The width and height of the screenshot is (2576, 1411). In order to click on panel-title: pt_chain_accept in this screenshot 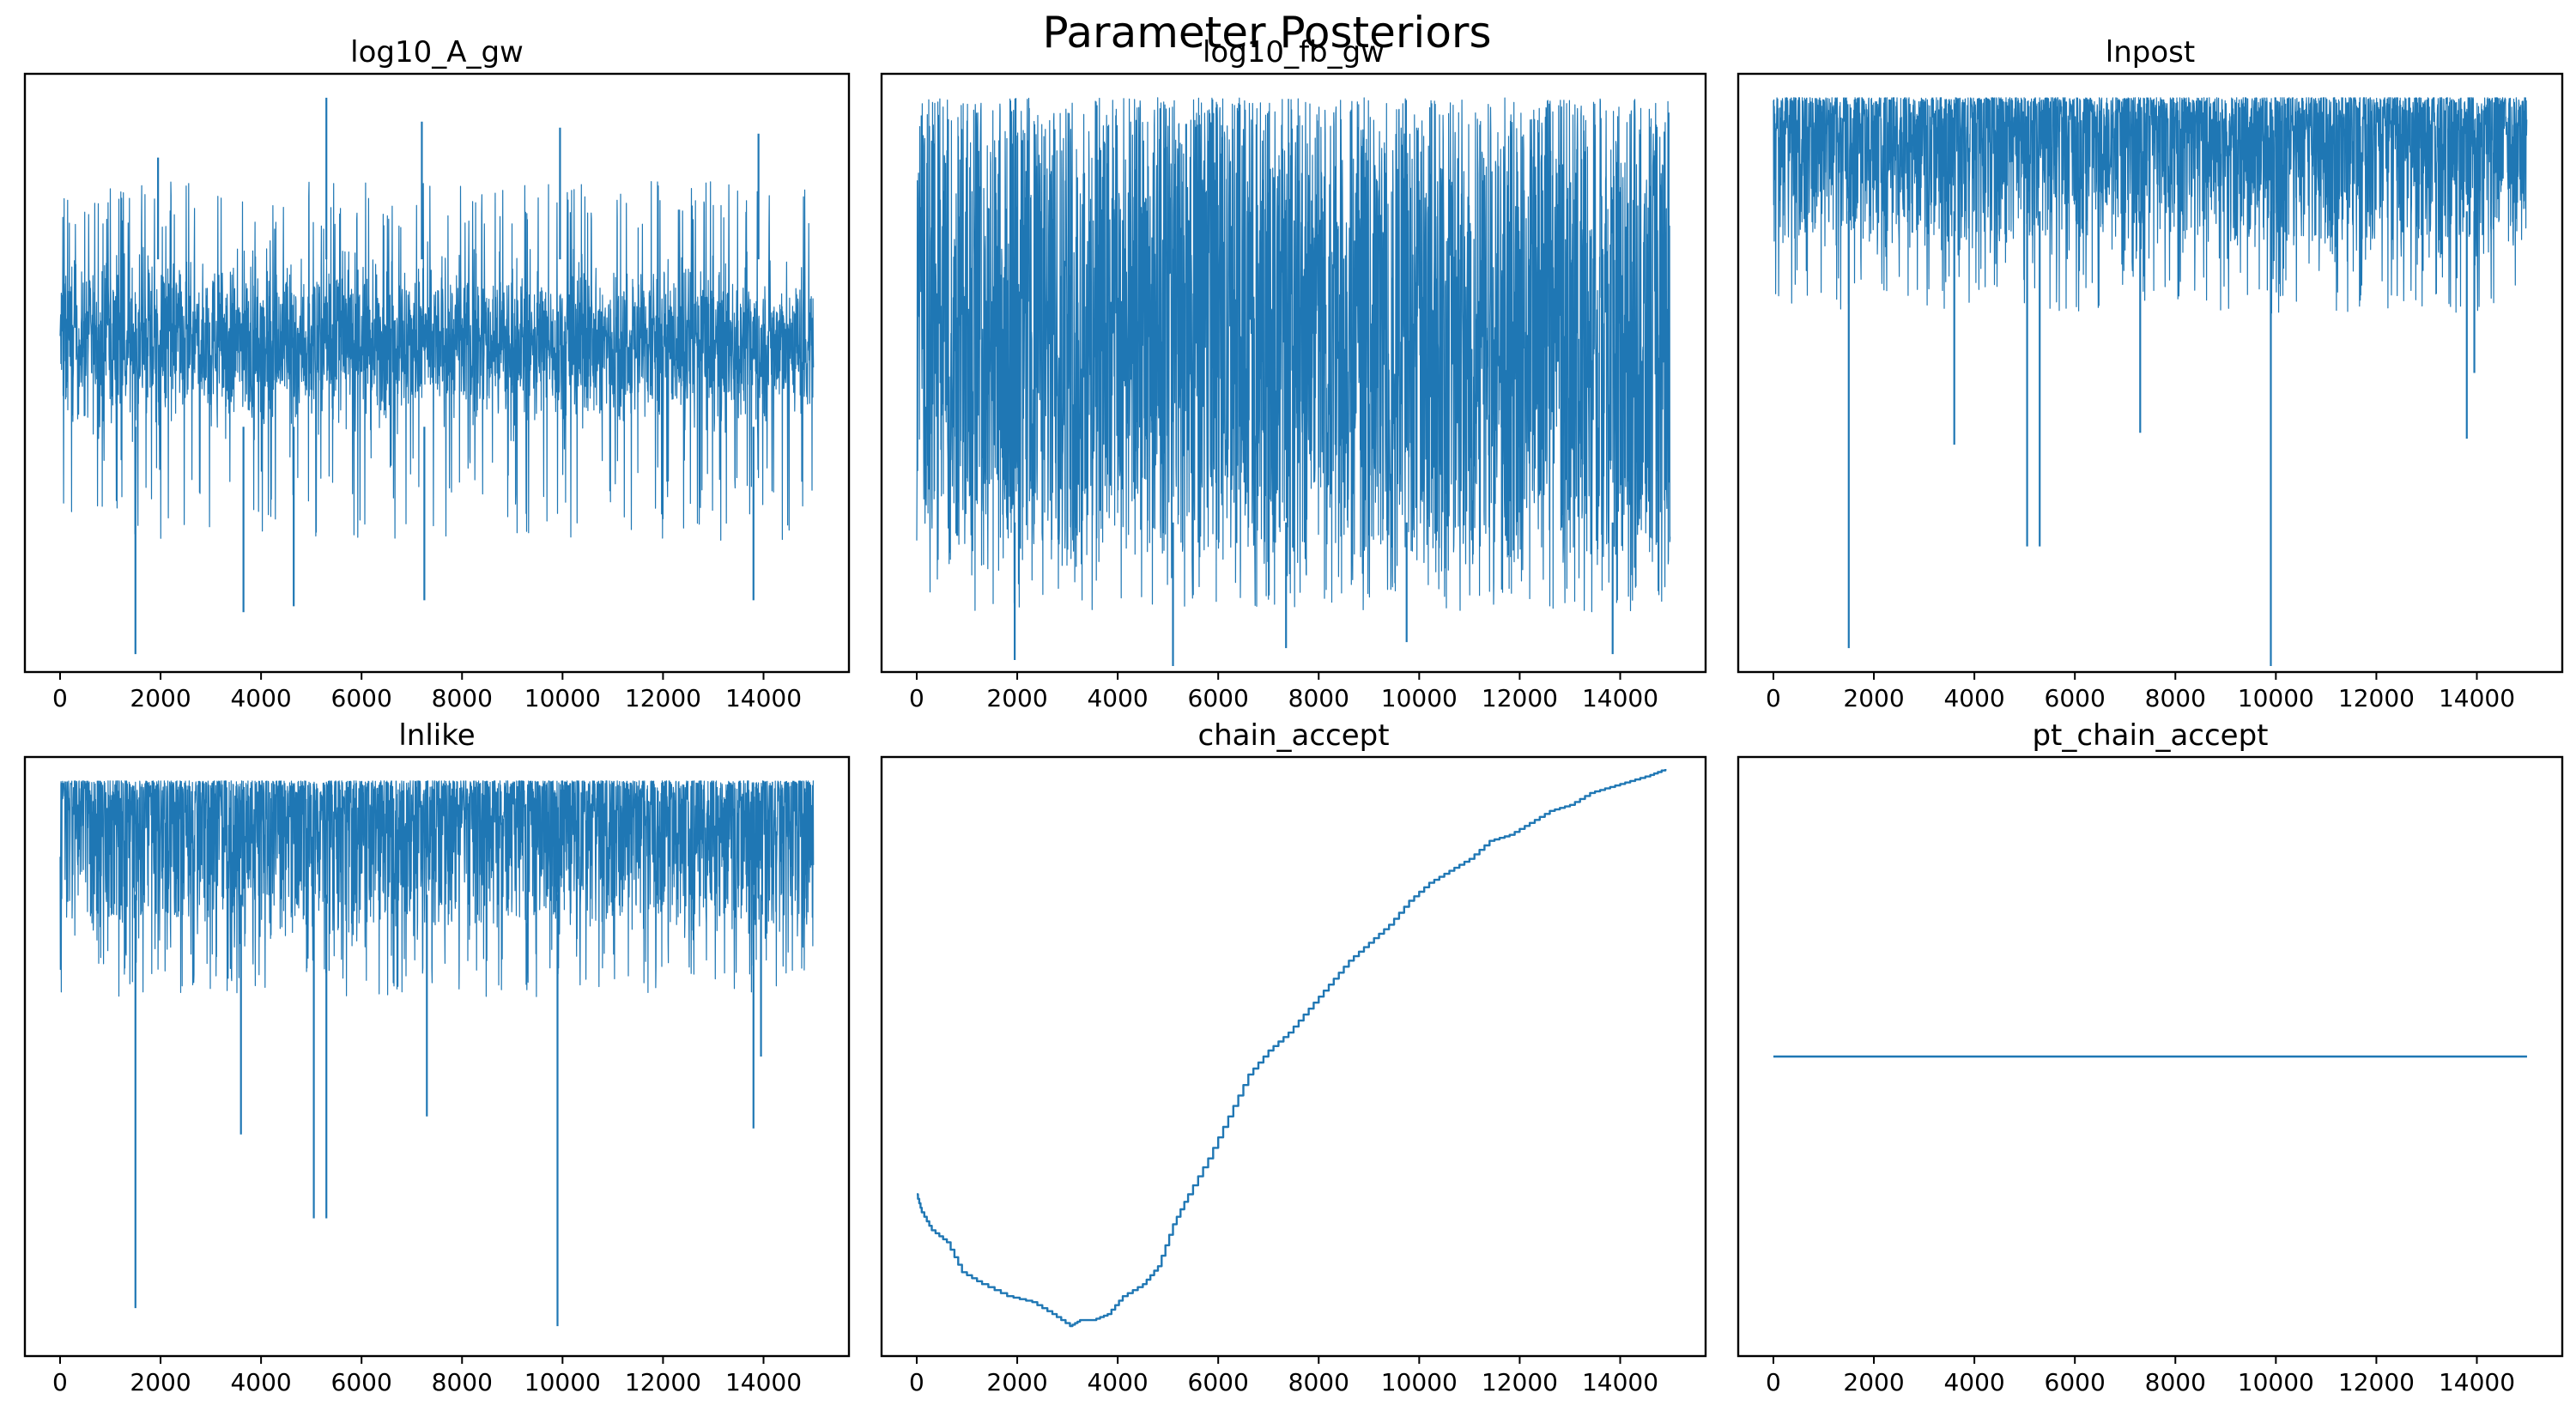, I will do `click(2150, 735)`.